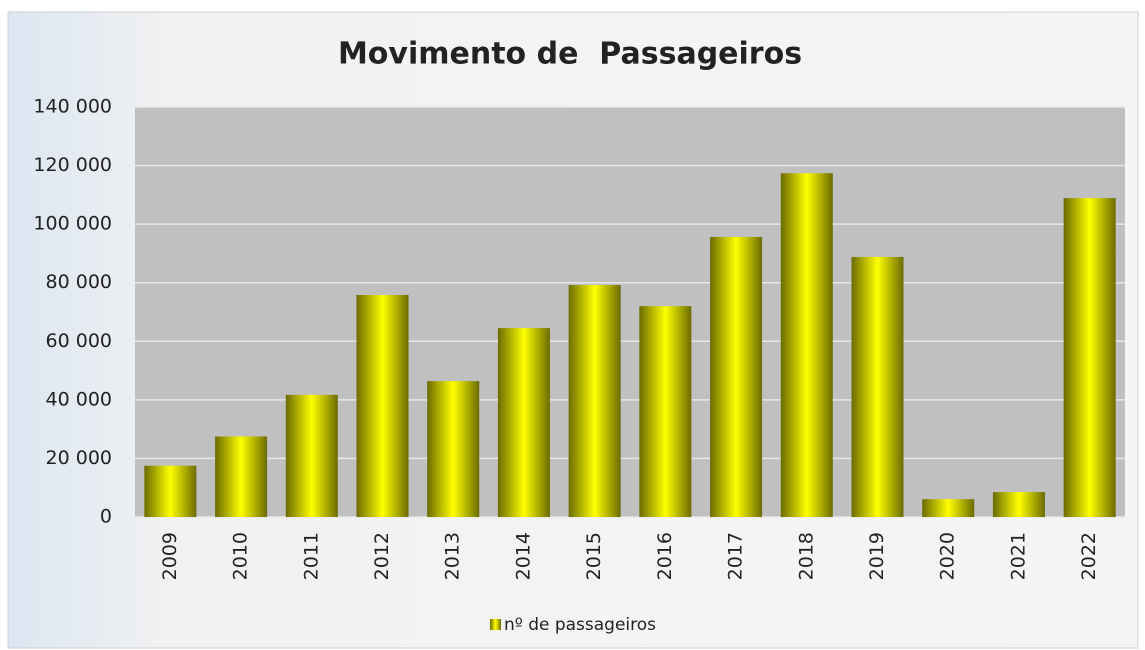 This screenshot has height=650, width=1145. I want to click on y-tick-label: 100 000, so click(72, 224).